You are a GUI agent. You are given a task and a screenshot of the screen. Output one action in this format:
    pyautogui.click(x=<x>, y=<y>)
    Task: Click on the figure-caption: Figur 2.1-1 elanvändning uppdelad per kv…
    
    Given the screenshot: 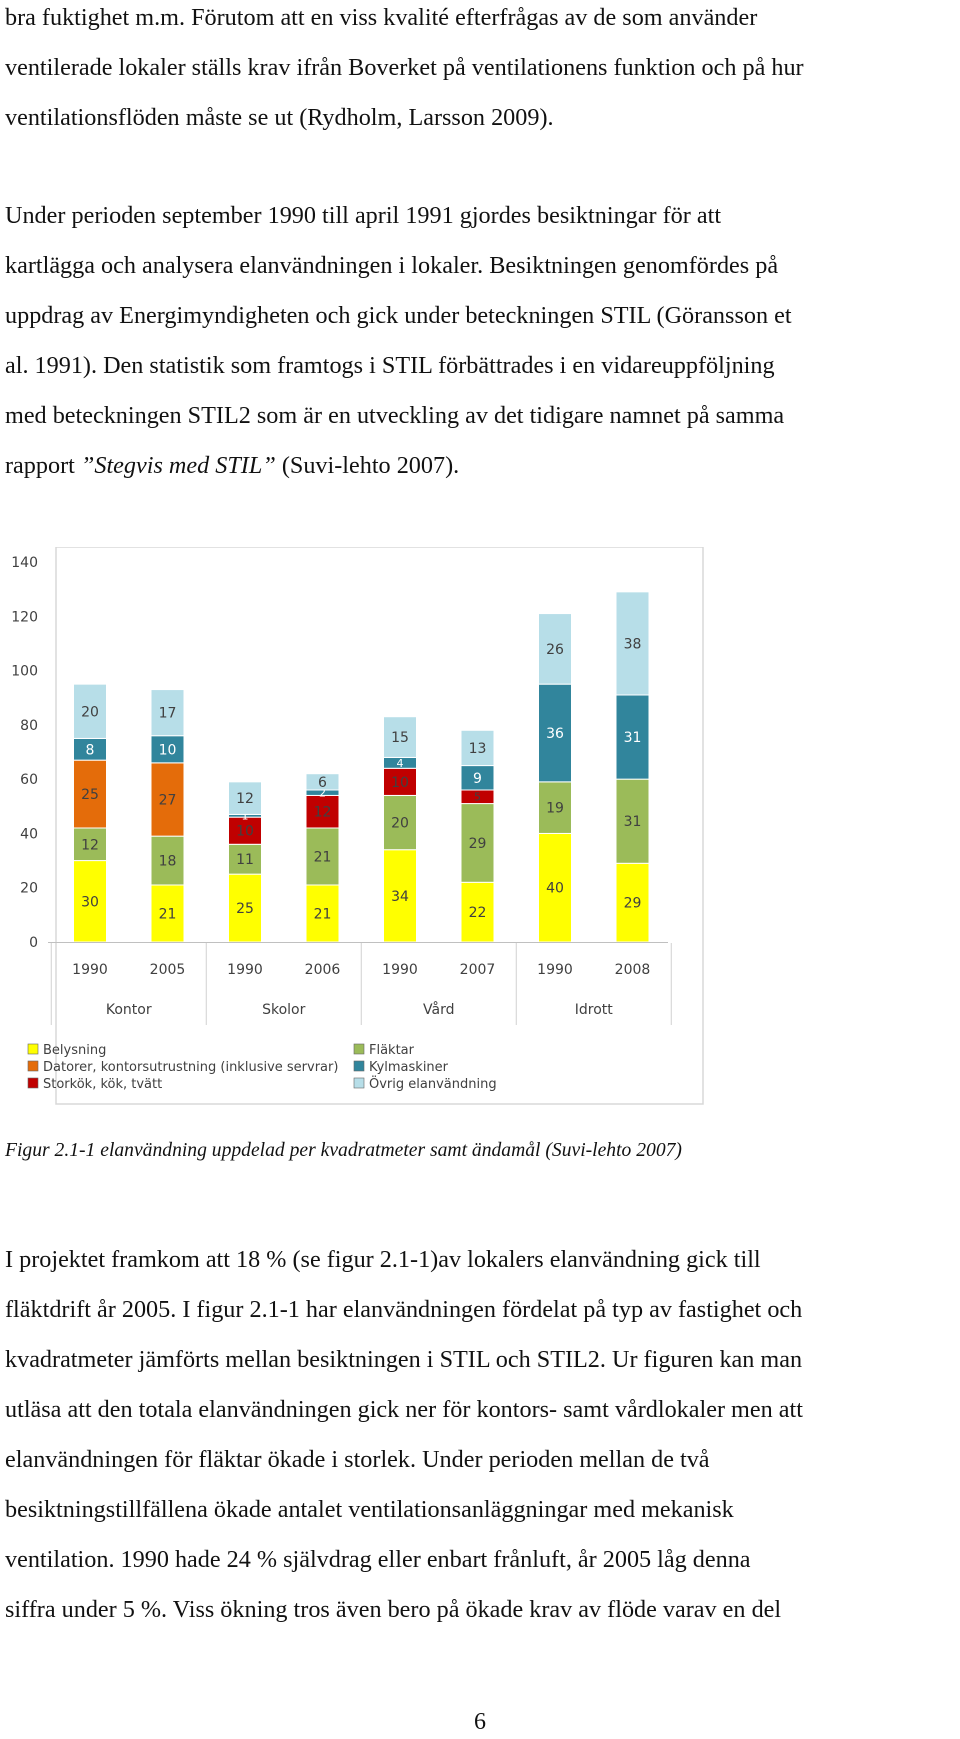 What is the action you would take?
    pyautogui.click(x=343, y=1150)
    